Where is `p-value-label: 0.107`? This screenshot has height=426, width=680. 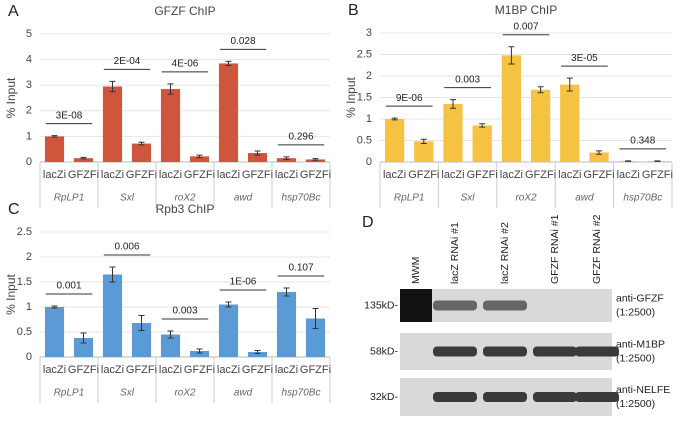
p-value-label: 0.107 is located at coordinates (300, 268).